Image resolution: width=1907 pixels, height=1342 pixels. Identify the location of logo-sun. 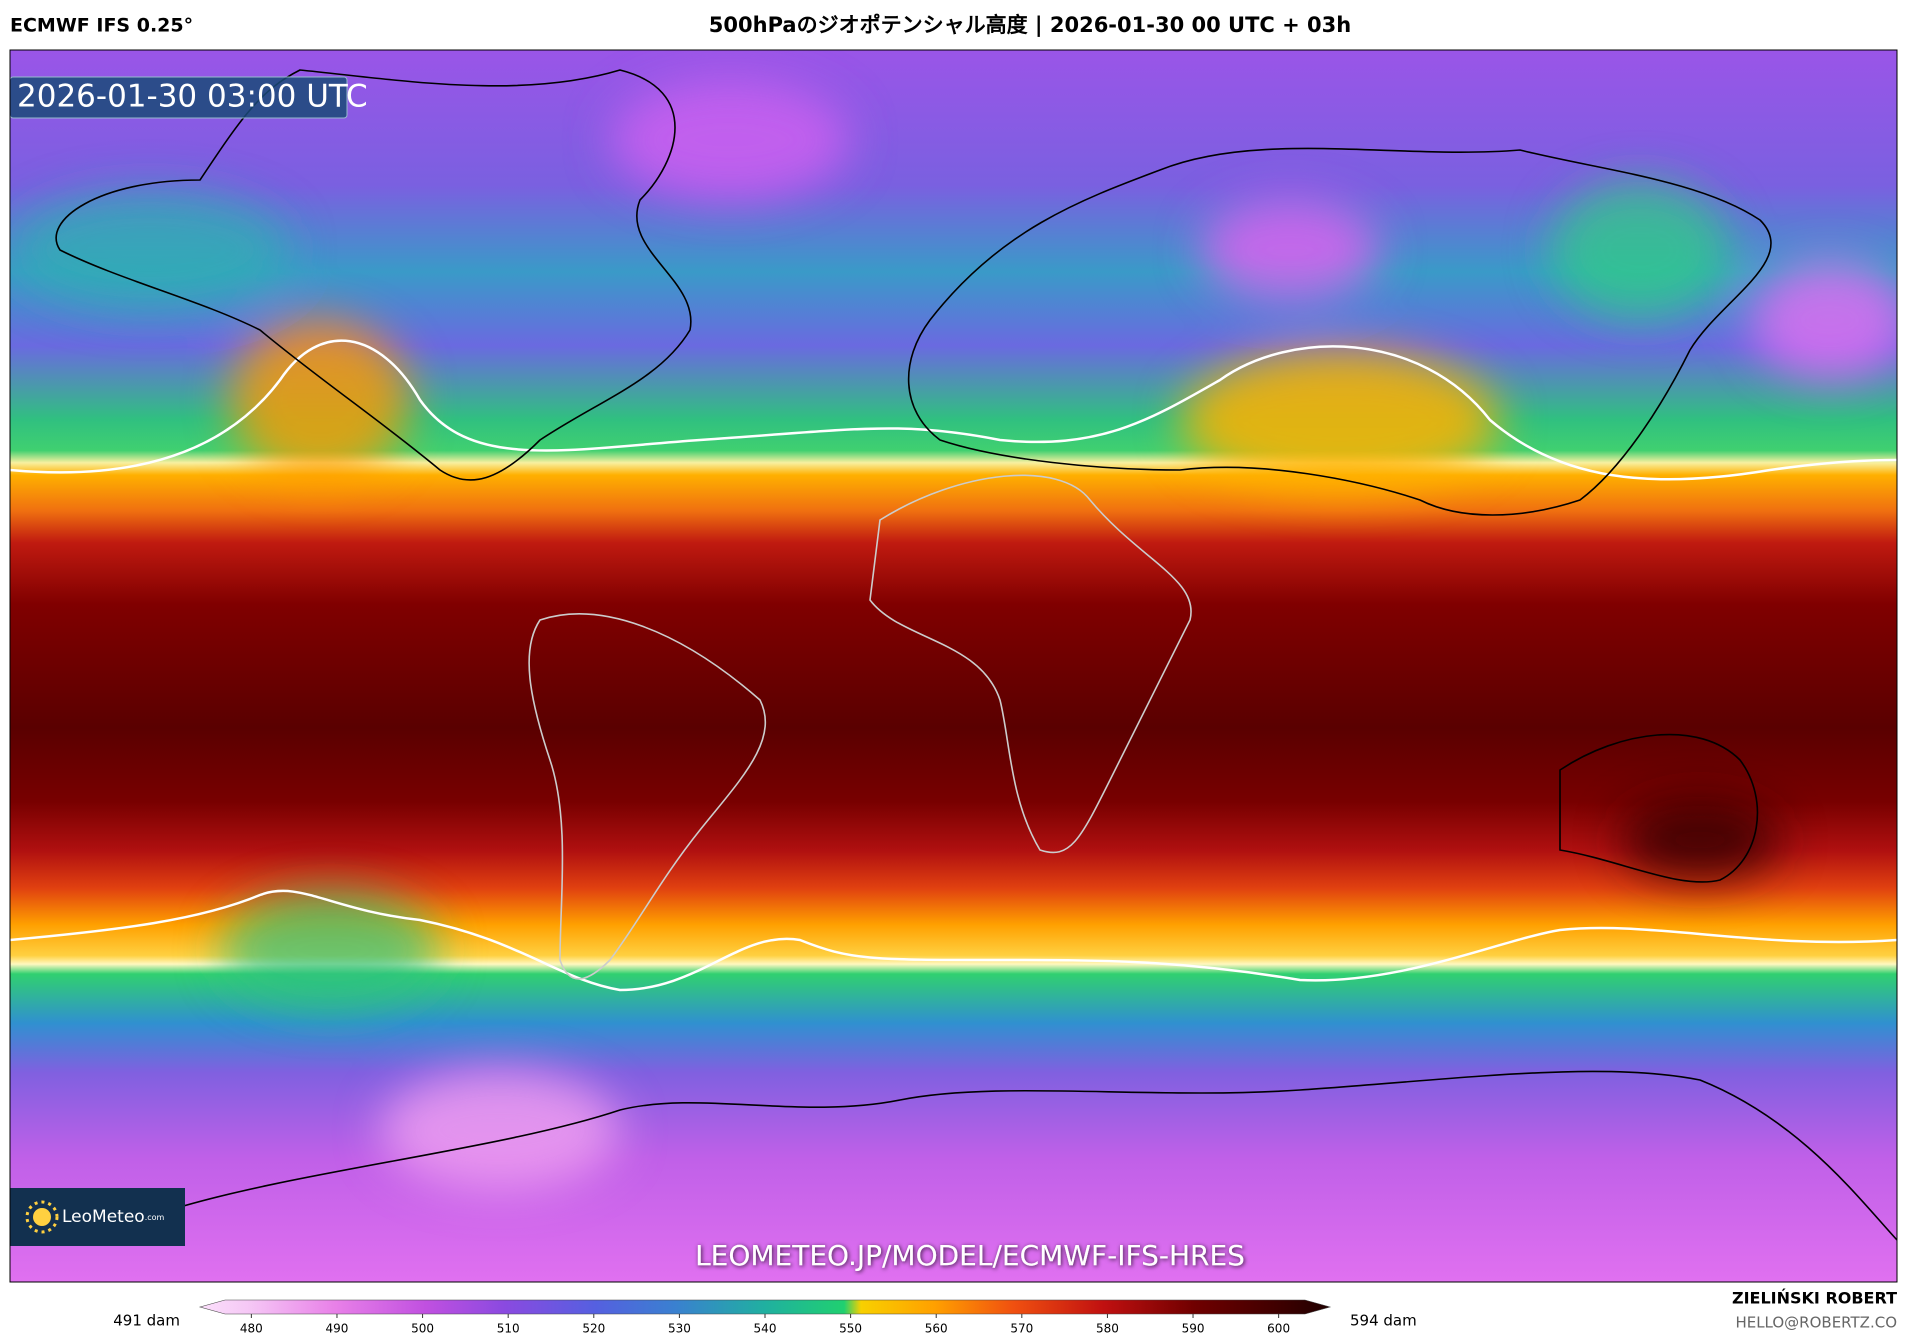
(42, 1217).